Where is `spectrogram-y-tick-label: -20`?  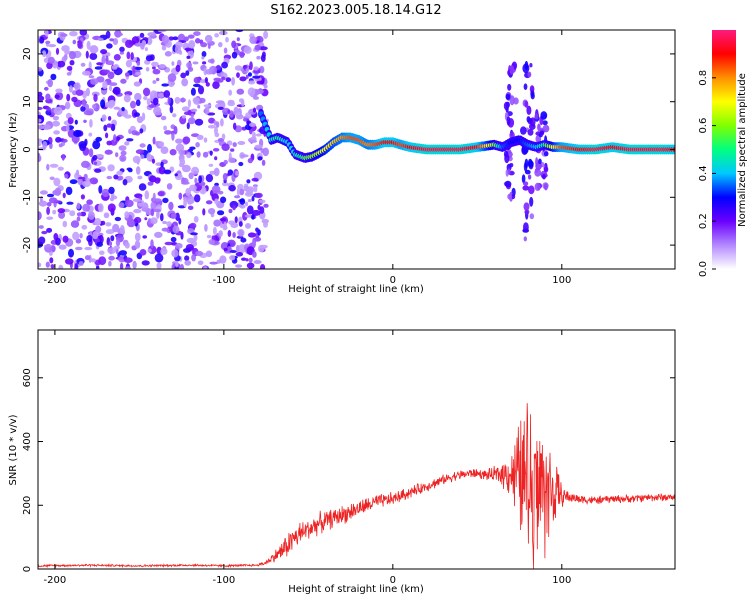
spectrogram-y-tick-label: -20 is located at coordinates (27, 245).